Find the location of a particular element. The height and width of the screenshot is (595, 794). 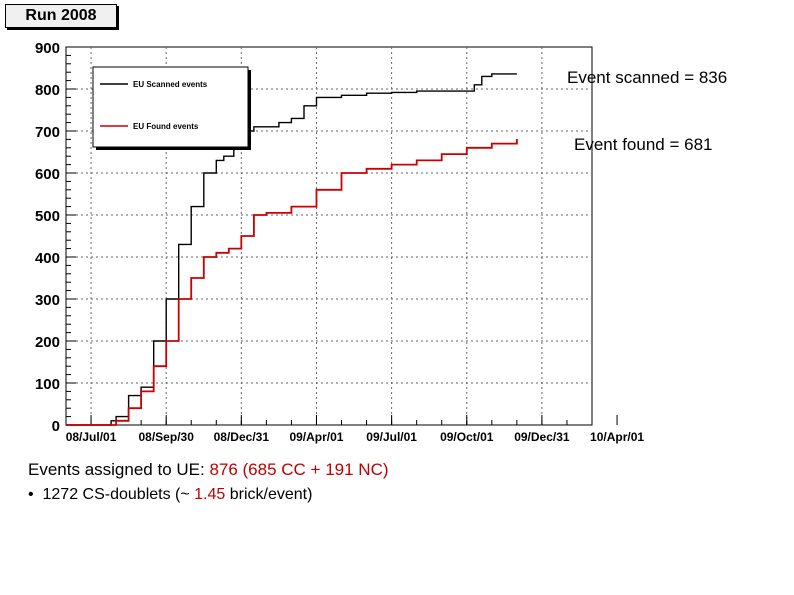

y-tick-label: 400 is located at coordinates (47, 258).